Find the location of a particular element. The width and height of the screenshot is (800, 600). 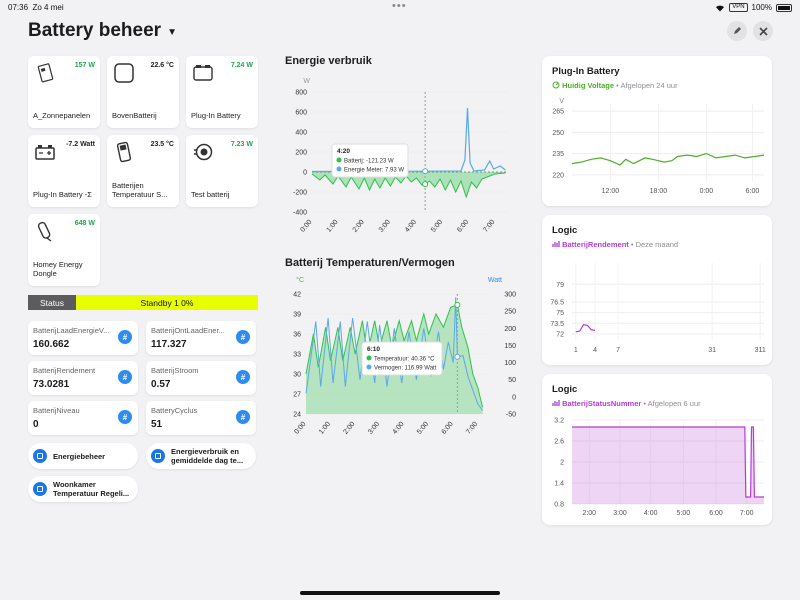

card-title: Logic is located at coordinates (565, 230).